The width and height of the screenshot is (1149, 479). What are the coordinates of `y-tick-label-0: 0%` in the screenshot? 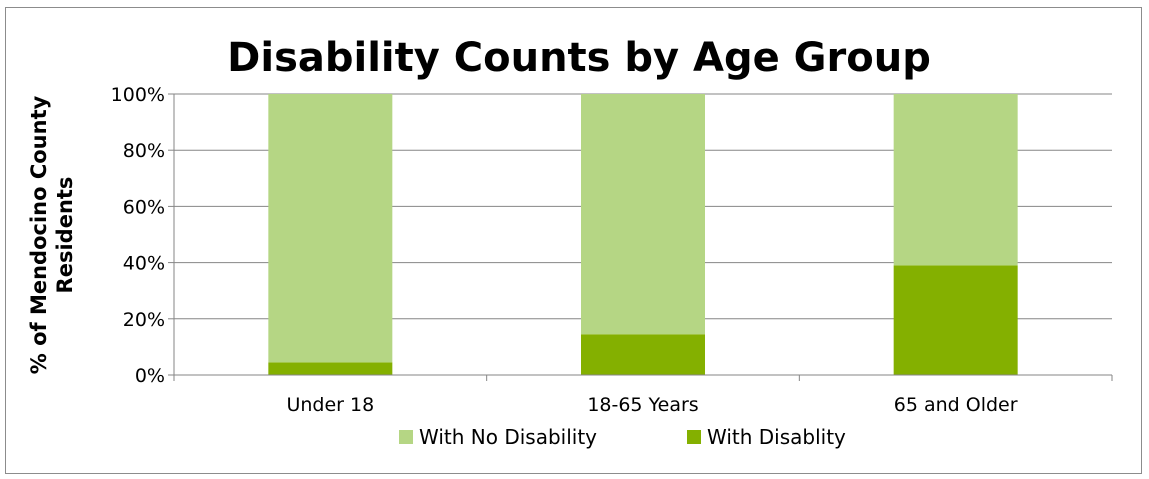 It's located at (150, 376).